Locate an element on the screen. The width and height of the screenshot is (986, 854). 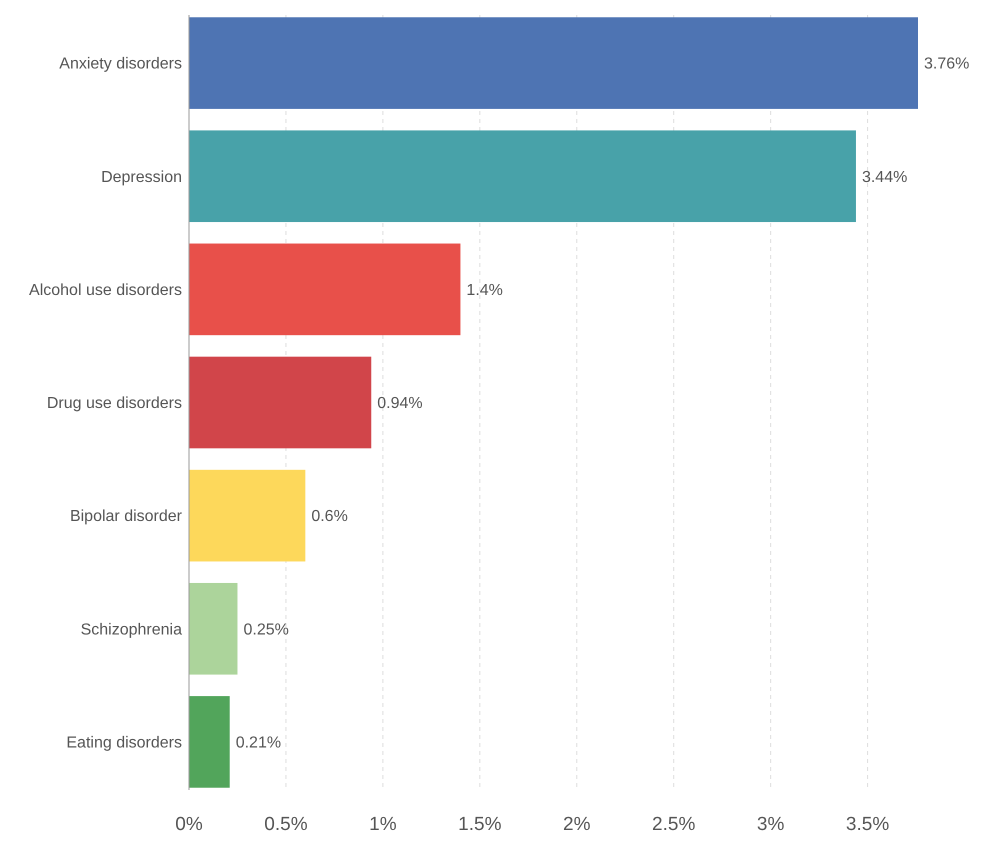
x-tick-label: 1% is located at coordinates (383, 824).